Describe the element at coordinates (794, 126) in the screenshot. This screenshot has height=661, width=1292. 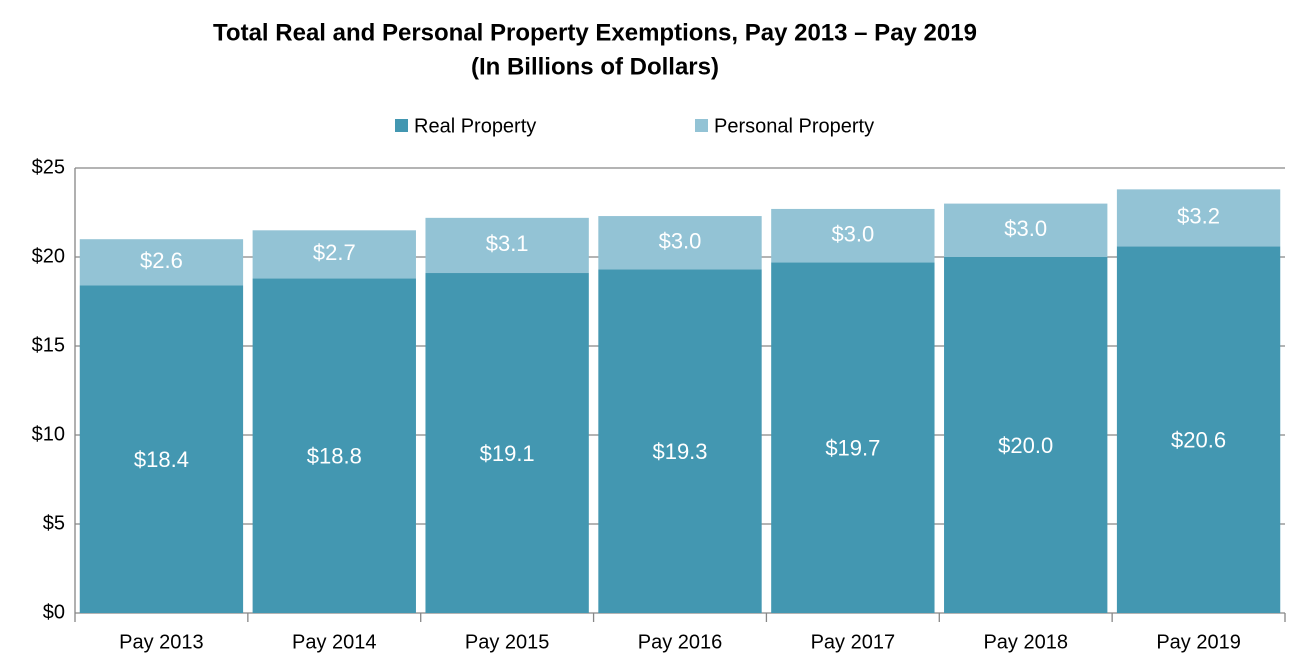
I see `legend-label: Personal Property` at that location.